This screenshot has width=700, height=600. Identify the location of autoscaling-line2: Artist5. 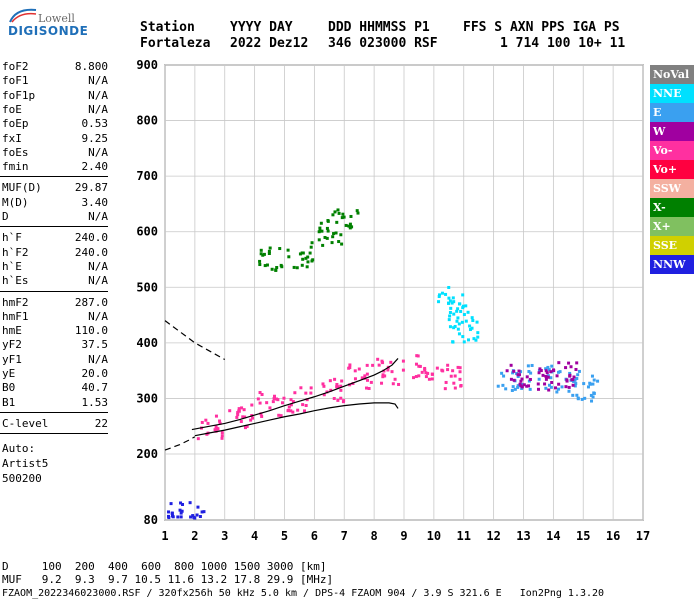
(25, 464).